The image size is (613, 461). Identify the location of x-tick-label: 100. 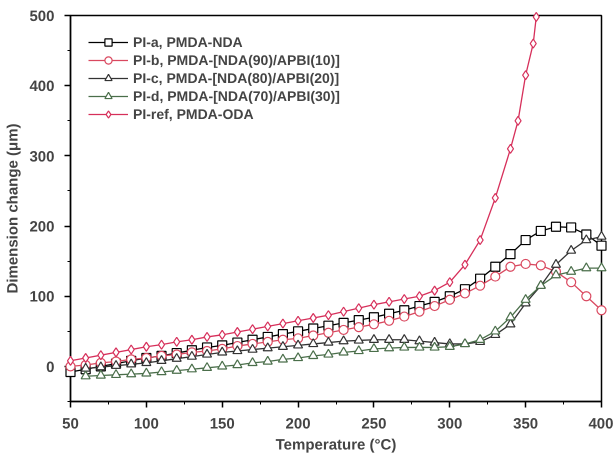
(146, 424).